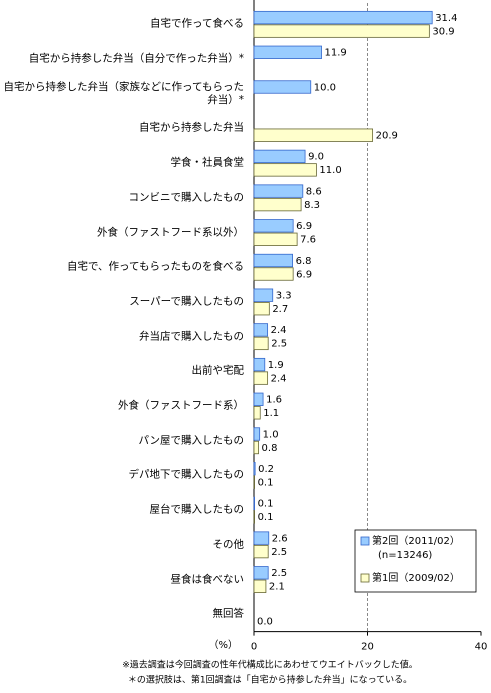 Image resolution: width=491 pixels, height=693 pixels. I want to click on category-label: 屋台で購入したもの, so click(197, 509).